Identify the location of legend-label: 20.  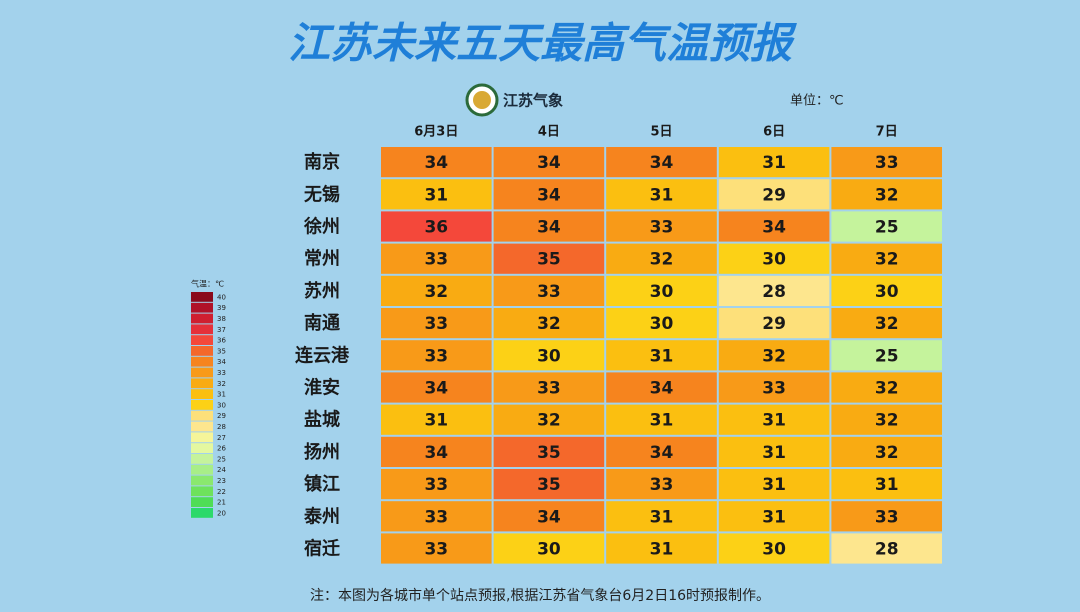
(221, 513).